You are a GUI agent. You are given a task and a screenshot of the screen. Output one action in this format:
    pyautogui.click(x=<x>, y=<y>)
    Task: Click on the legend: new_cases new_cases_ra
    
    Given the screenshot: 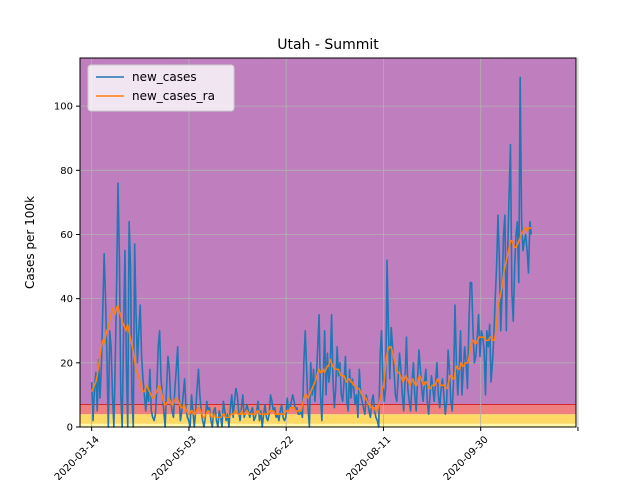 What is the action you would take?
    pyautogui.click(x=161, y=88)
    